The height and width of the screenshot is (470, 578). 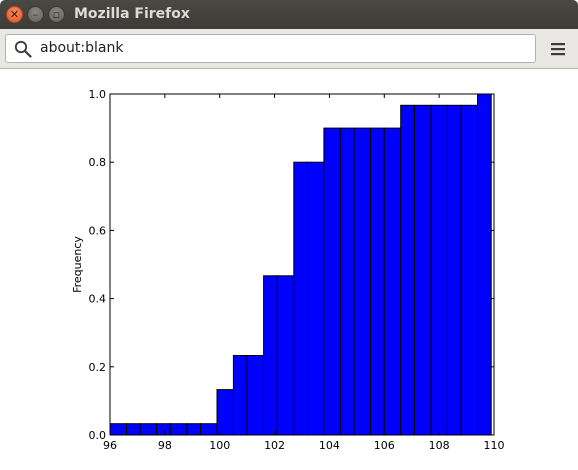 What do you see at coordinates (558, 49) in the screenshot?
I see `hamburger-menu-icon` at bounding box center [558, 49].